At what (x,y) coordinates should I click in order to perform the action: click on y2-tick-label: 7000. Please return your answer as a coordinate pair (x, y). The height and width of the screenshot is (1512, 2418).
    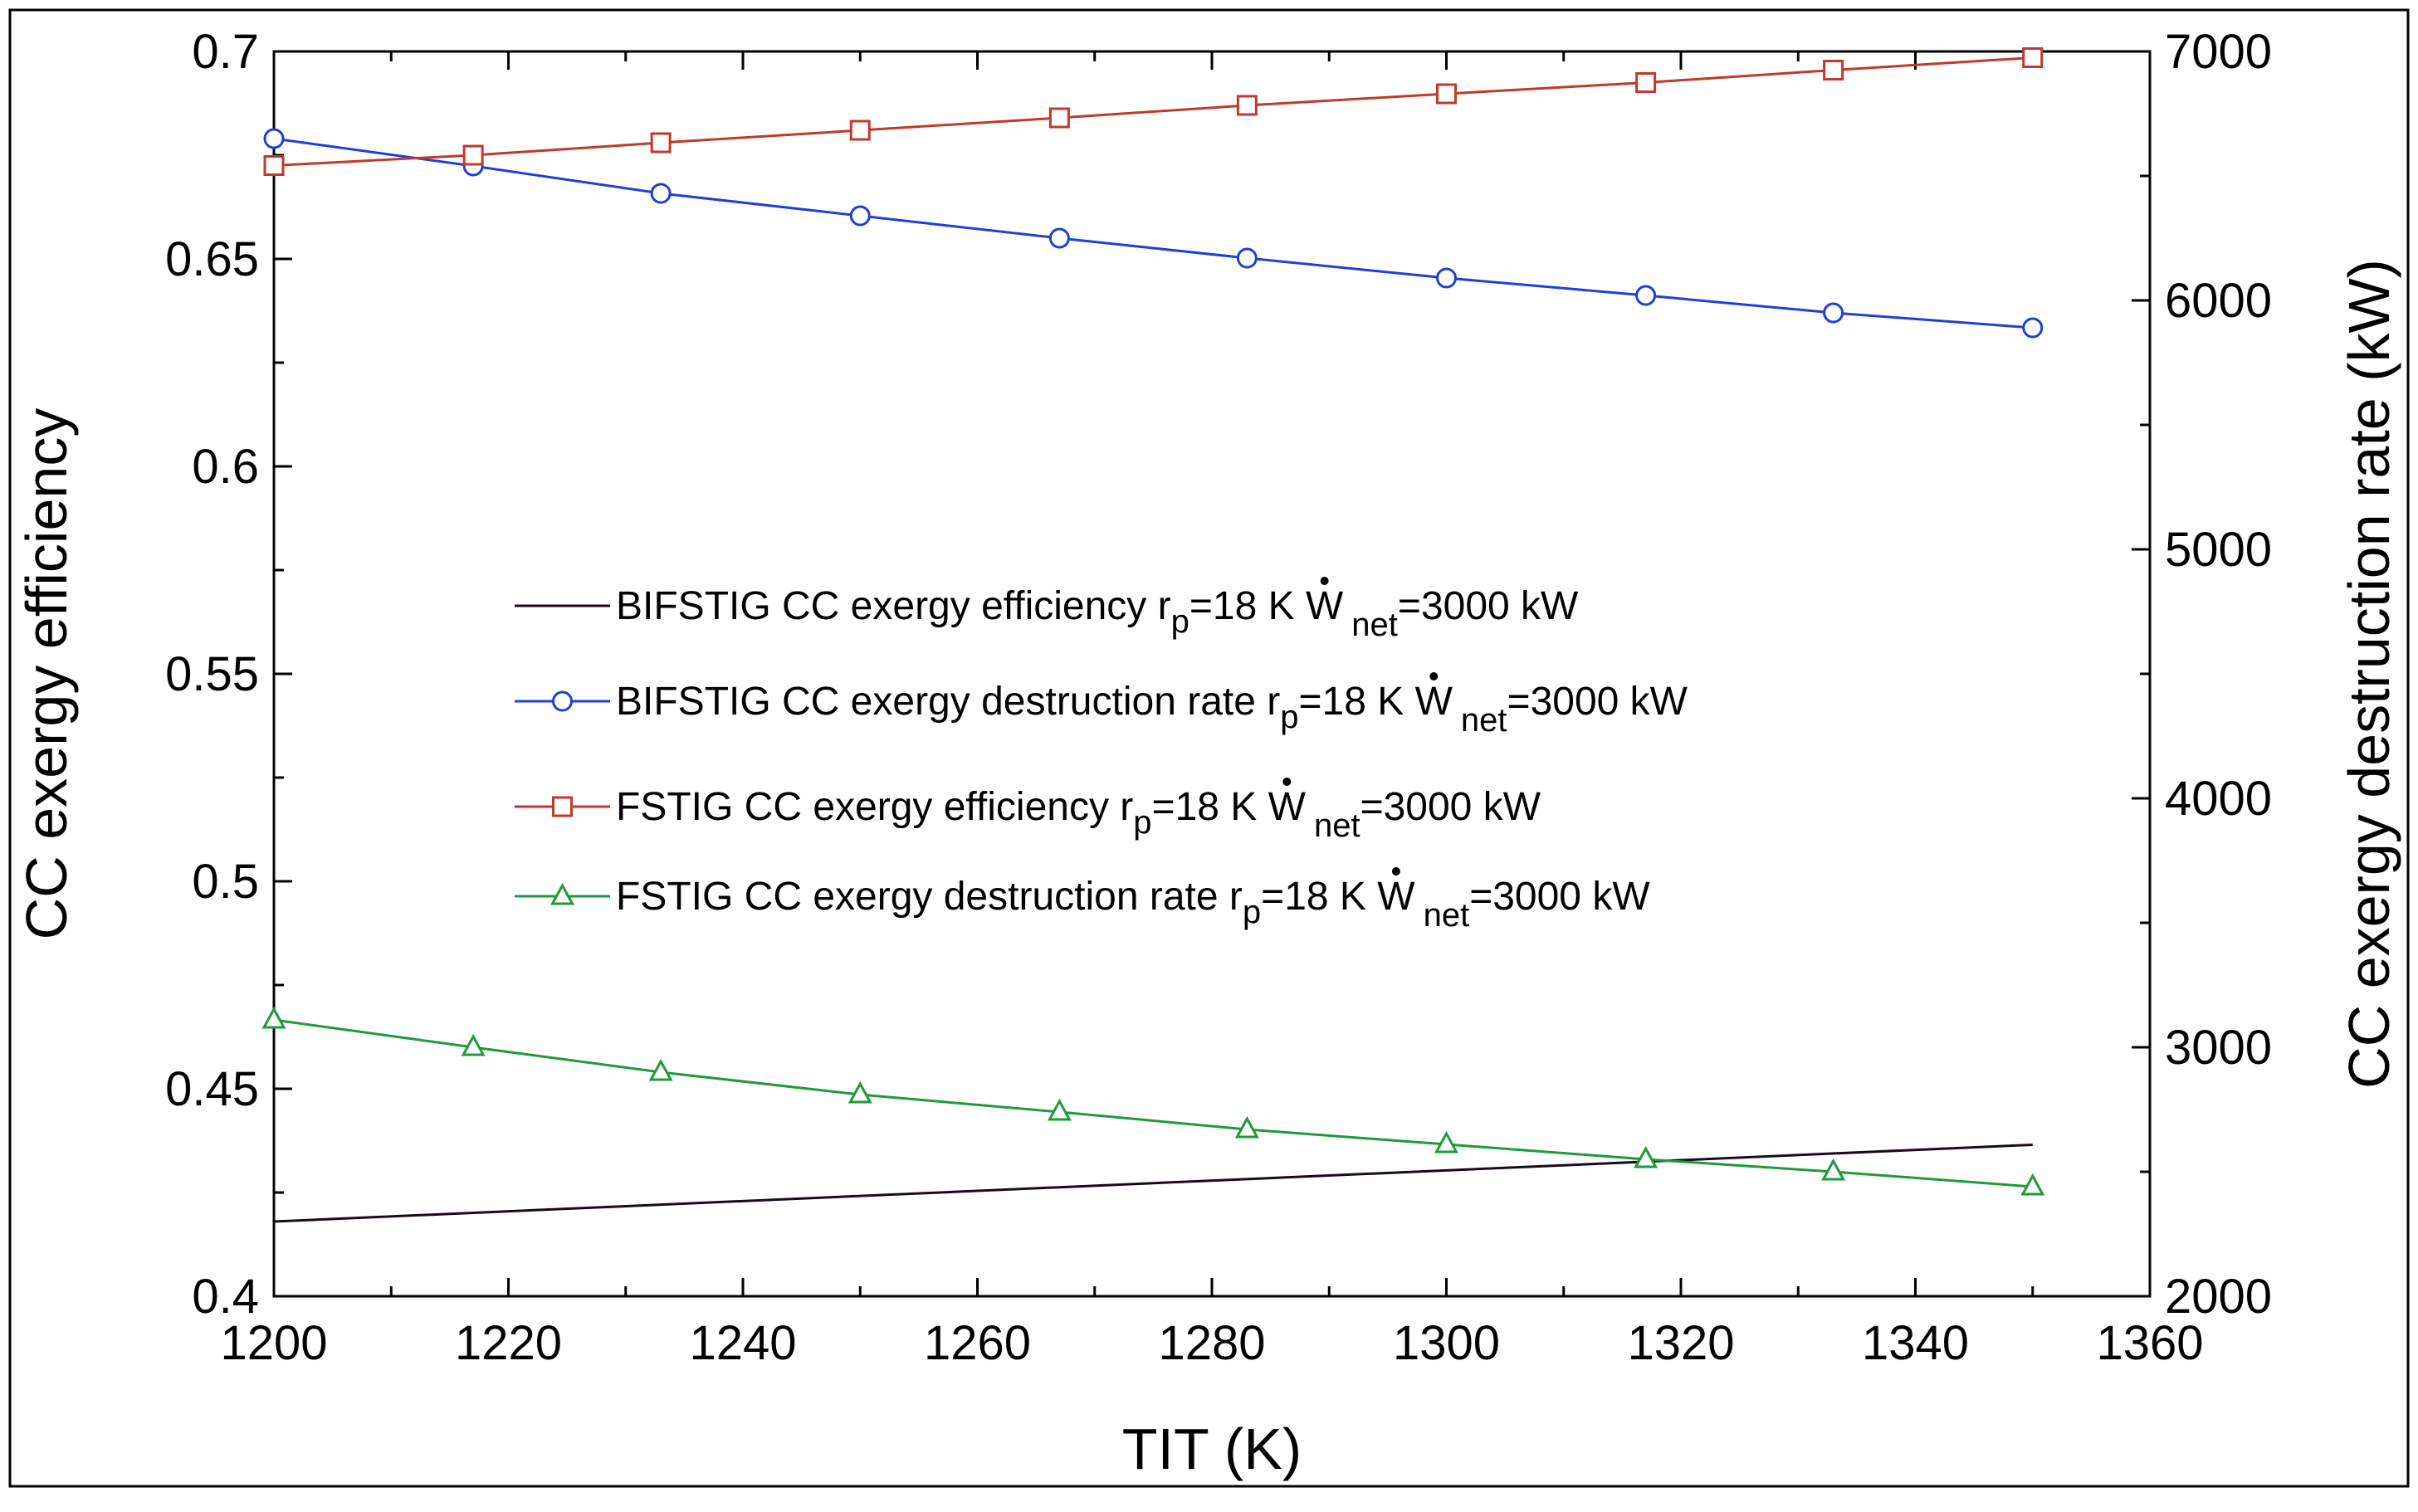
    Looking at the image, I should click on (2218, 52).